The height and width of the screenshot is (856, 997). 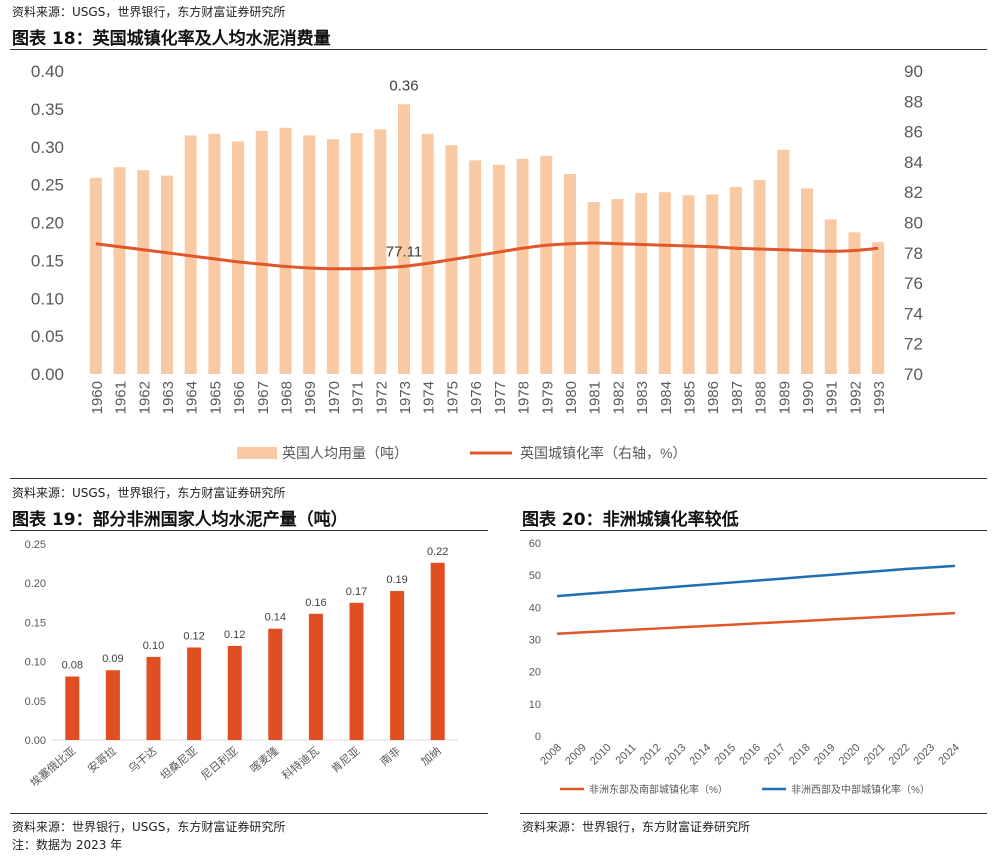 I want to click on bar-加纳, so click(x=437, y=651).